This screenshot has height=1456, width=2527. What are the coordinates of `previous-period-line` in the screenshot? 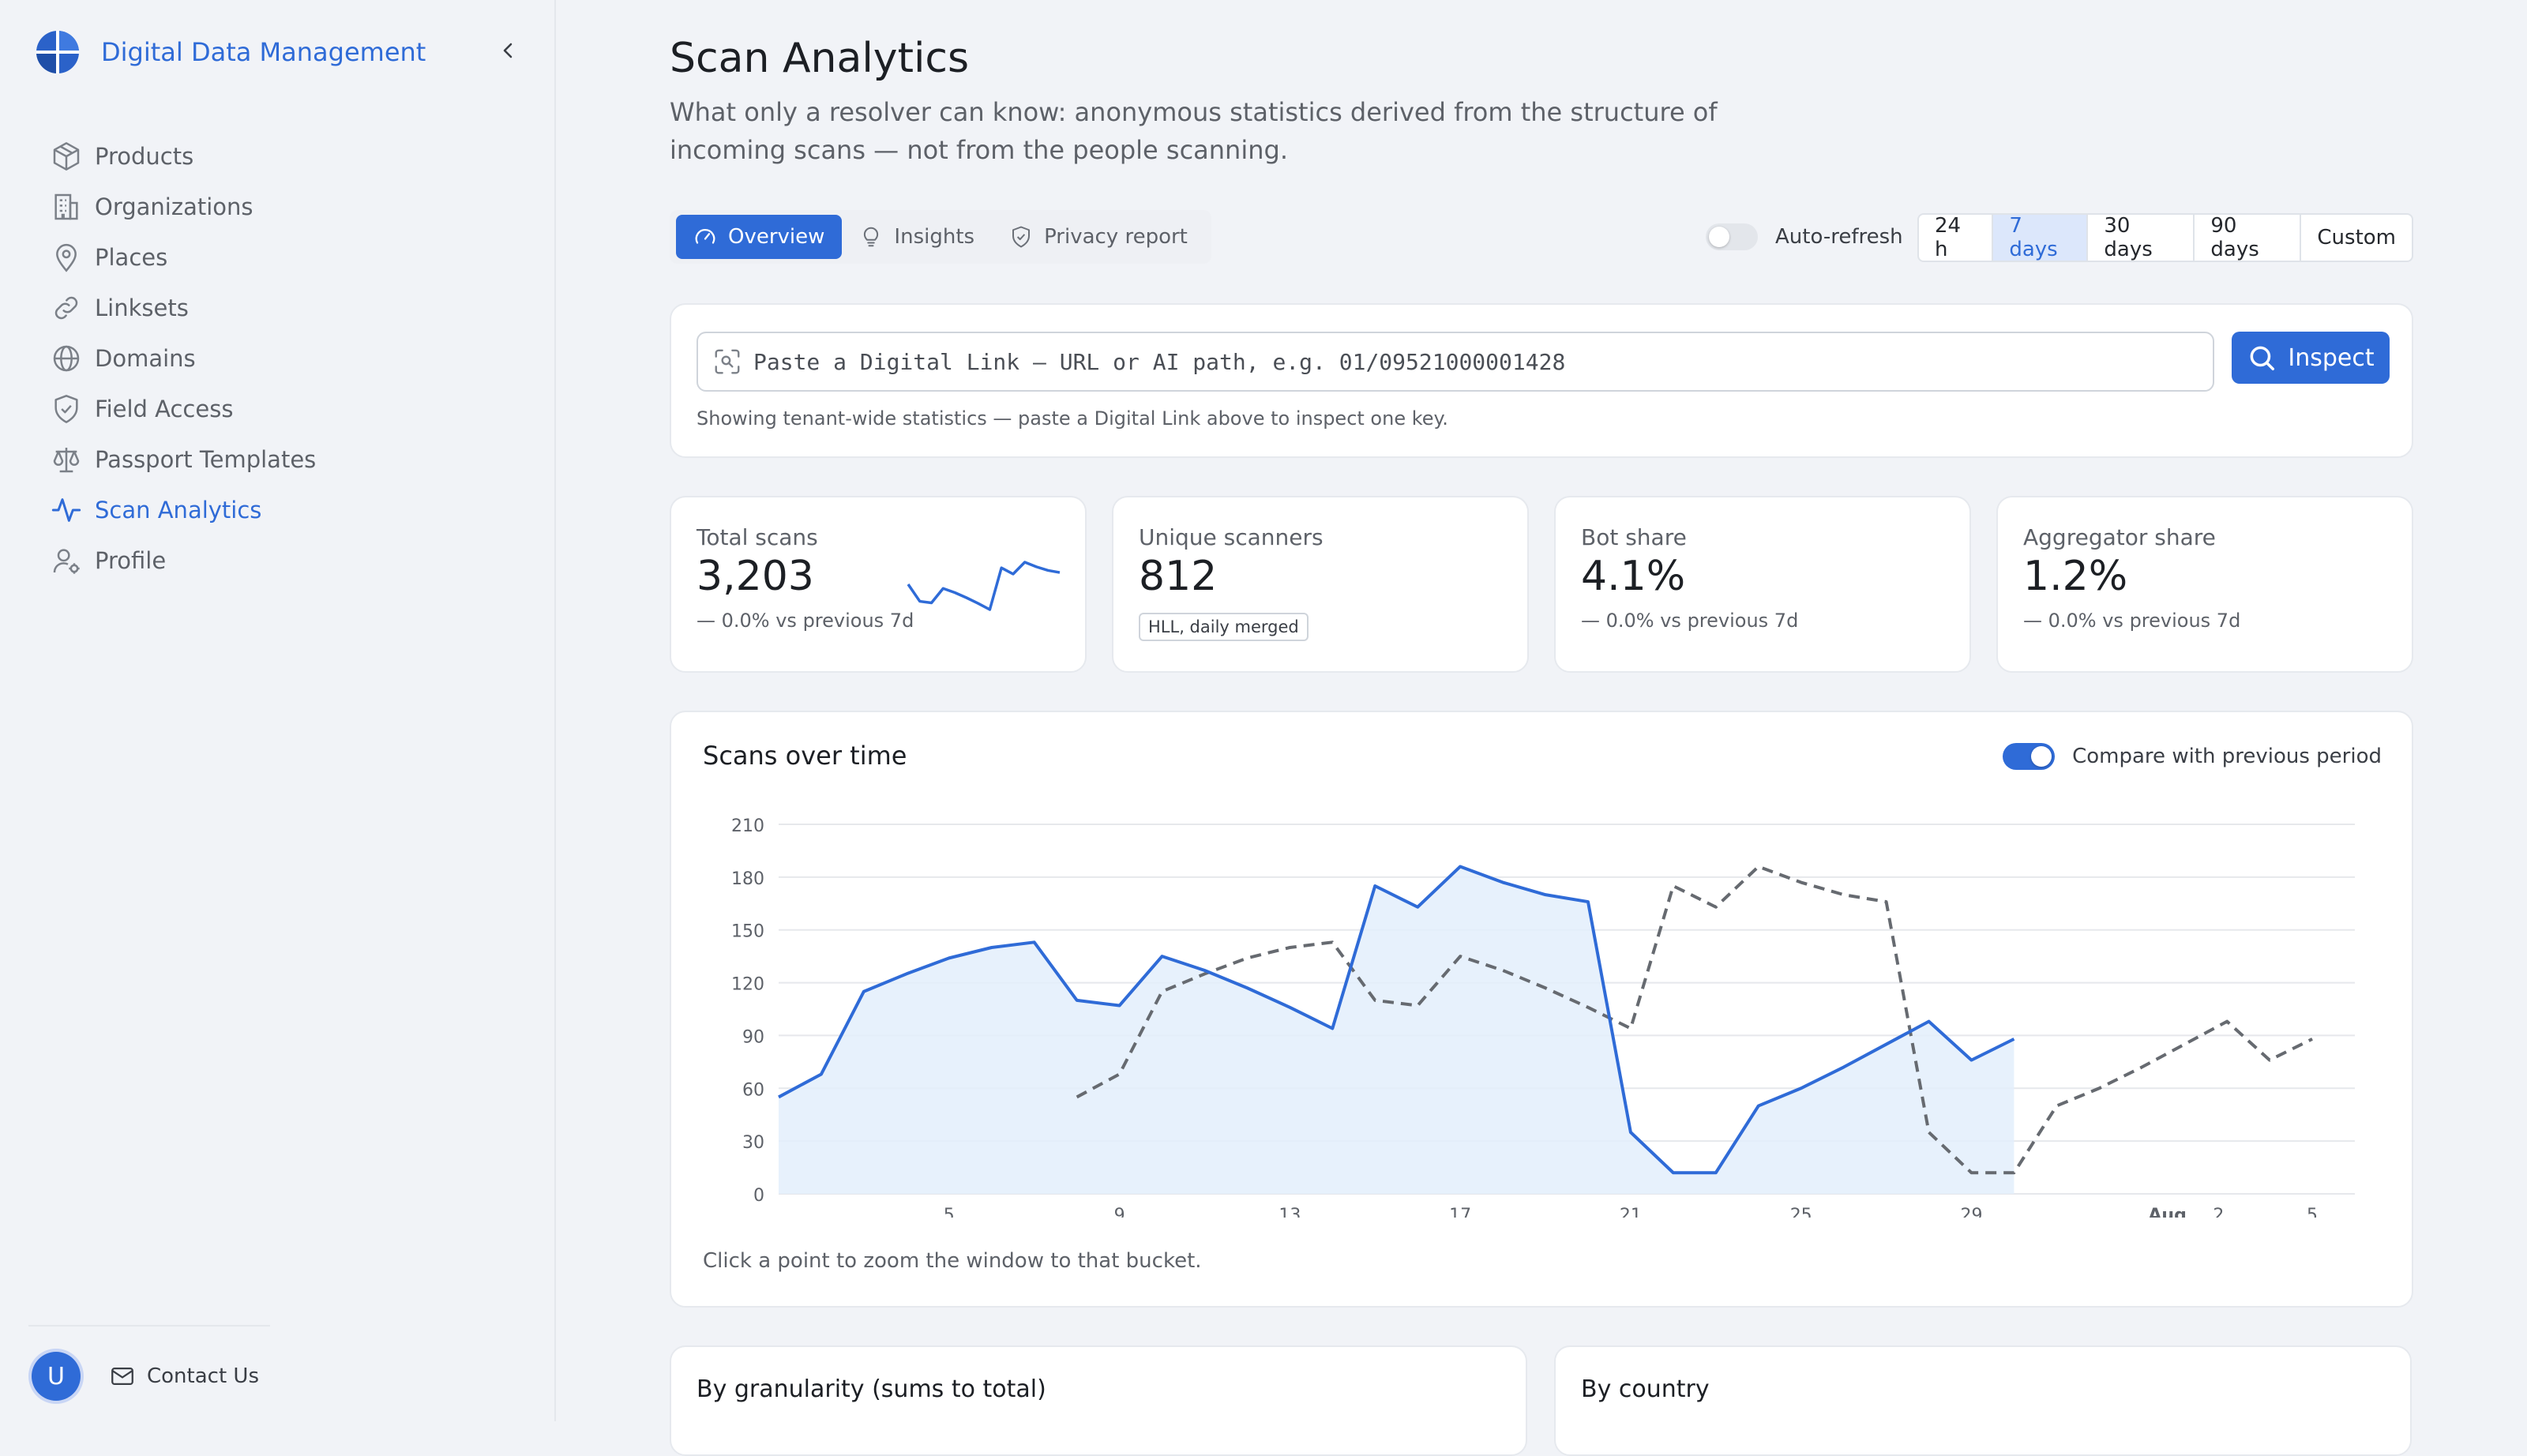 It's located at (1695, 1020).